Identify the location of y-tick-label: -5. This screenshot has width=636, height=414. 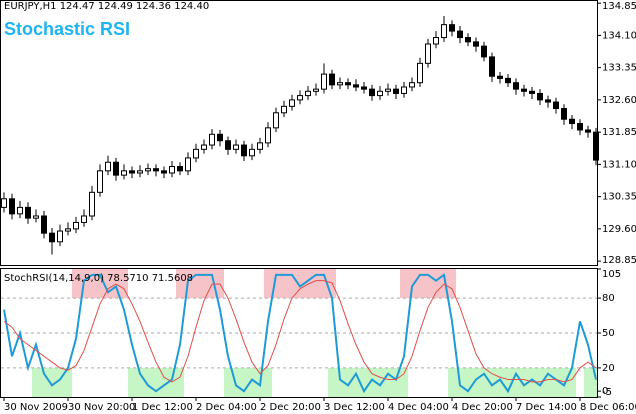
(607, 392).